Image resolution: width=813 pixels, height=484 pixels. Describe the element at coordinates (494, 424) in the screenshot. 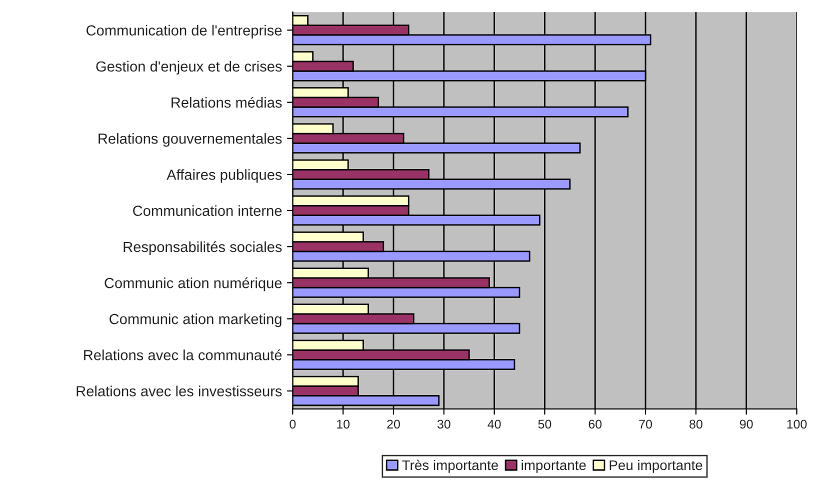

I see `x-tick-label: 40` at that location.